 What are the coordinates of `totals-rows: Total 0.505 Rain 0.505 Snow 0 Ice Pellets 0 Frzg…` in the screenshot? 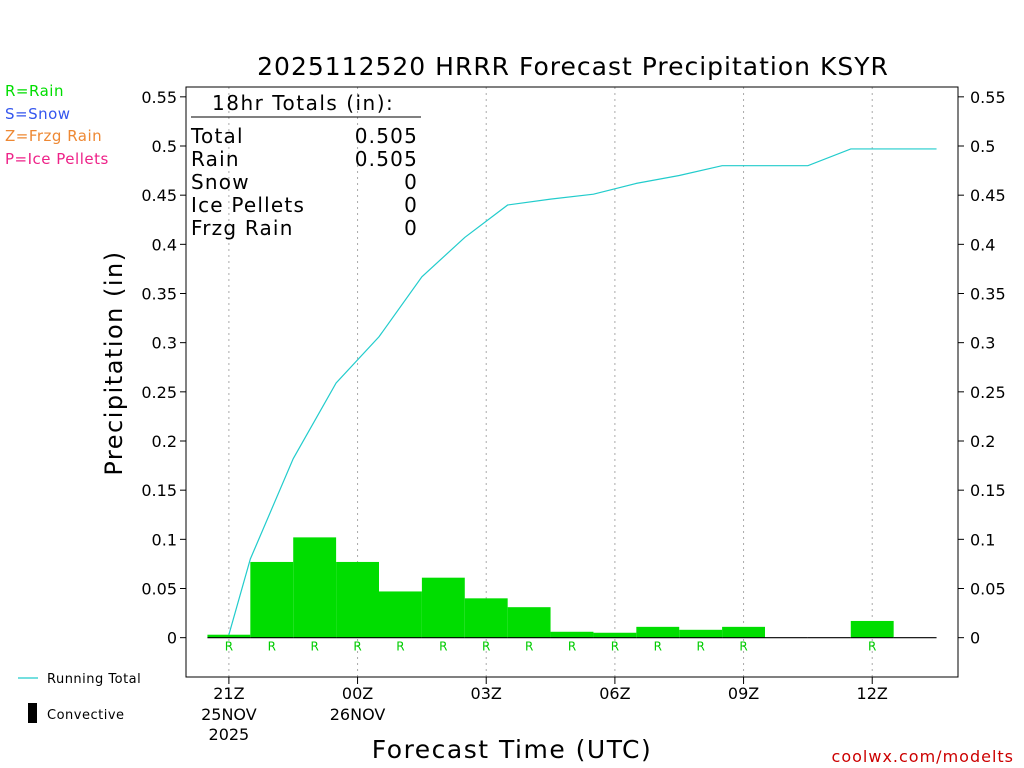 It's located at (304, 182).